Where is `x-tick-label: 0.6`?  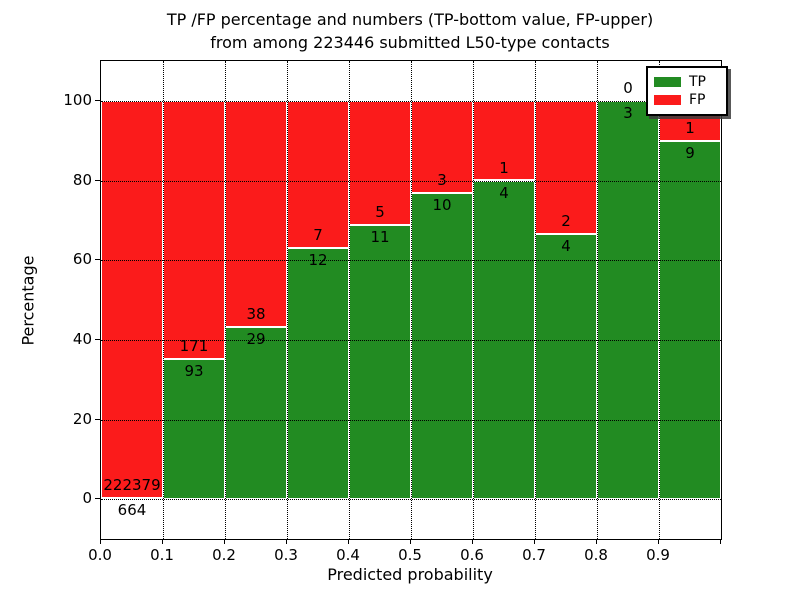 x-tick-label: 0.6 is located at coordinates (472, 555).